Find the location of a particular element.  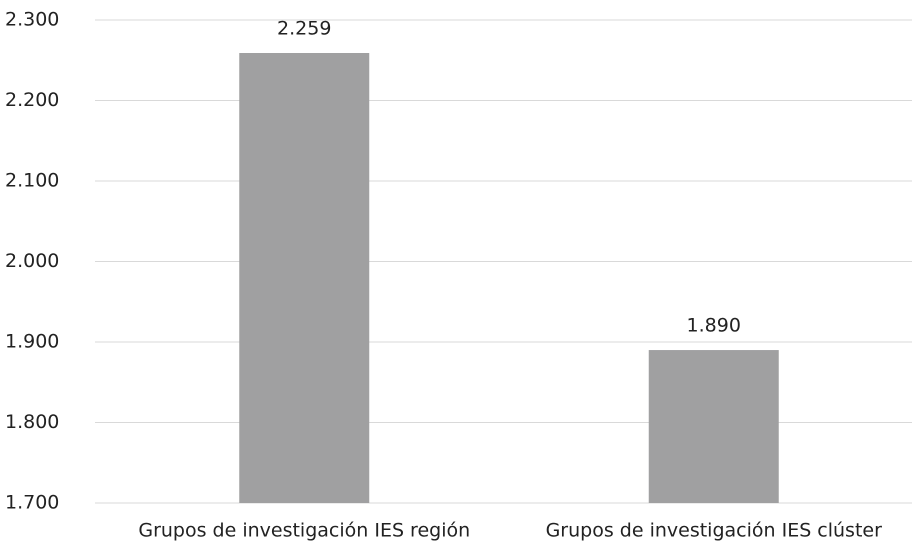

value-label: 1.890 is located at coordinates (714, 326).